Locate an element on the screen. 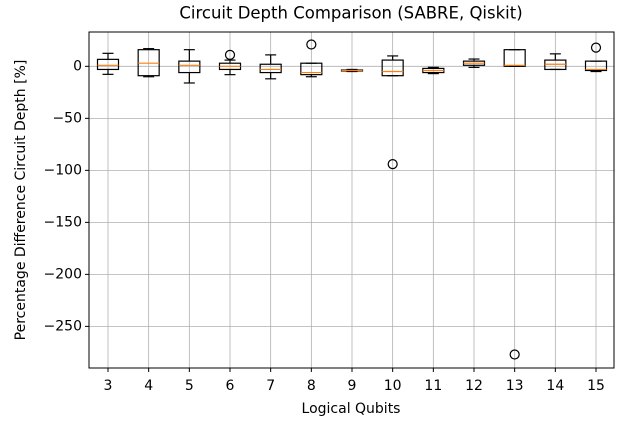 The height and width of the screenshot is (421, 628). x-tick-label: 15 is located at coordinates (596, 386).